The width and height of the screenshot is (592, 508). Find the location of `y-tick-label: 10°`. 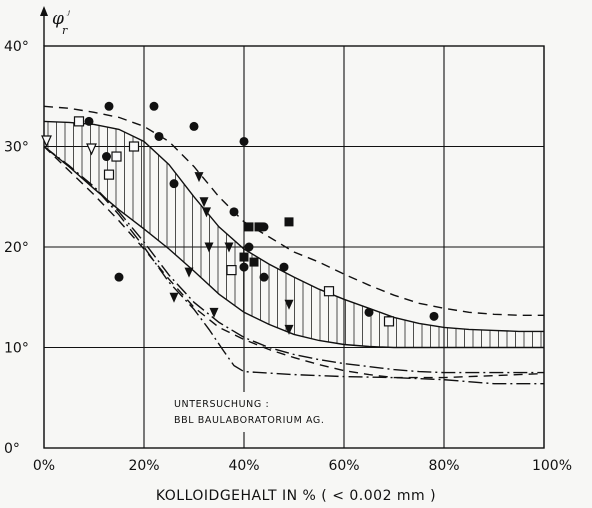

y-tick-label: 10° is located at coordinates (16, 349).